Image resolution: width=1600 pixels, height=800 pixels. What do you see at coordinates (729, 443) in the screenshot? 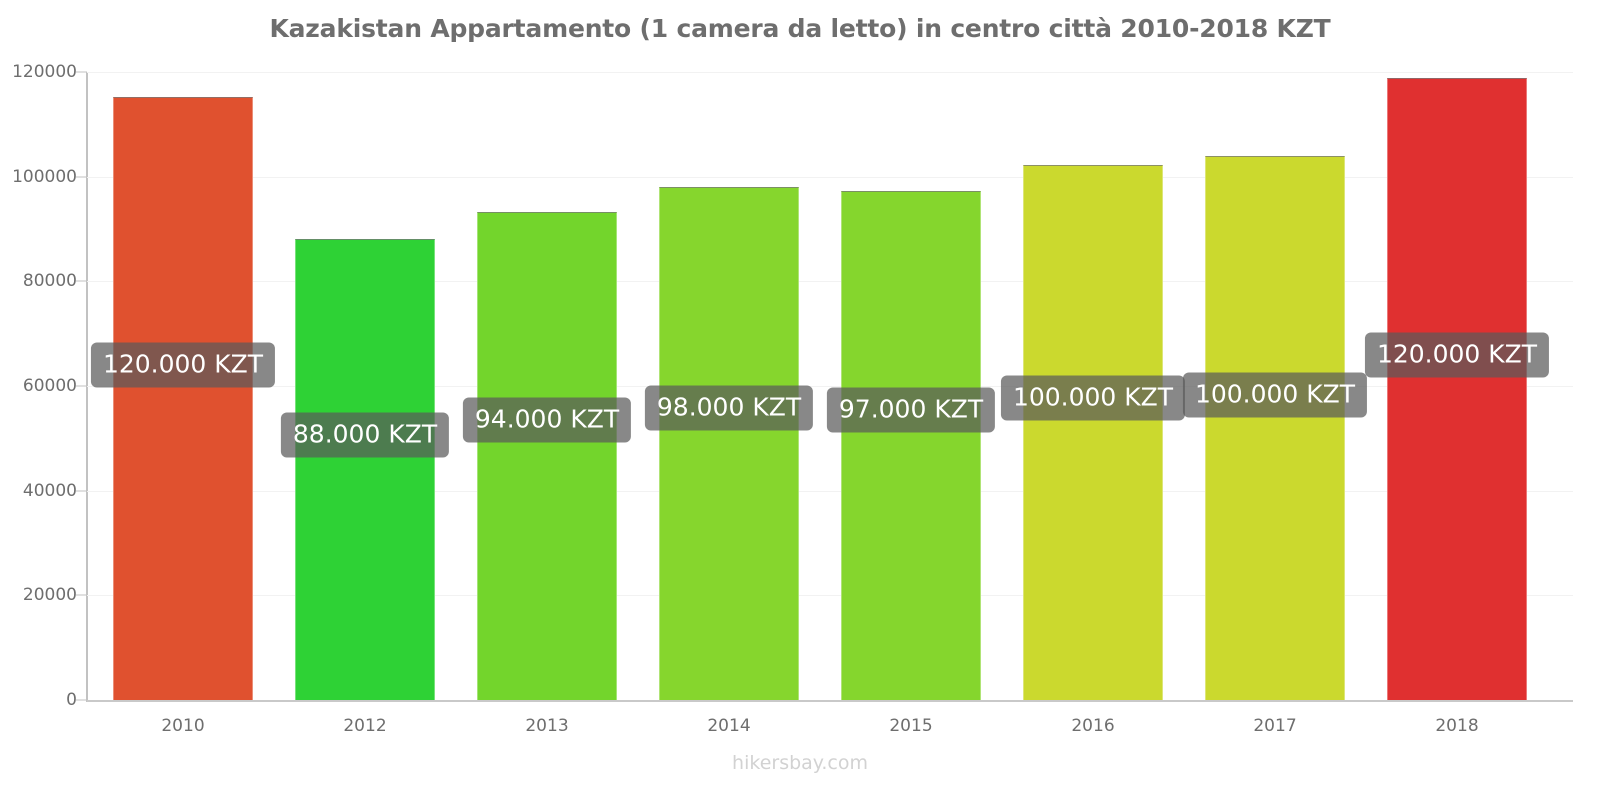
I see `bar-2014` at bounding box center [729, 443].